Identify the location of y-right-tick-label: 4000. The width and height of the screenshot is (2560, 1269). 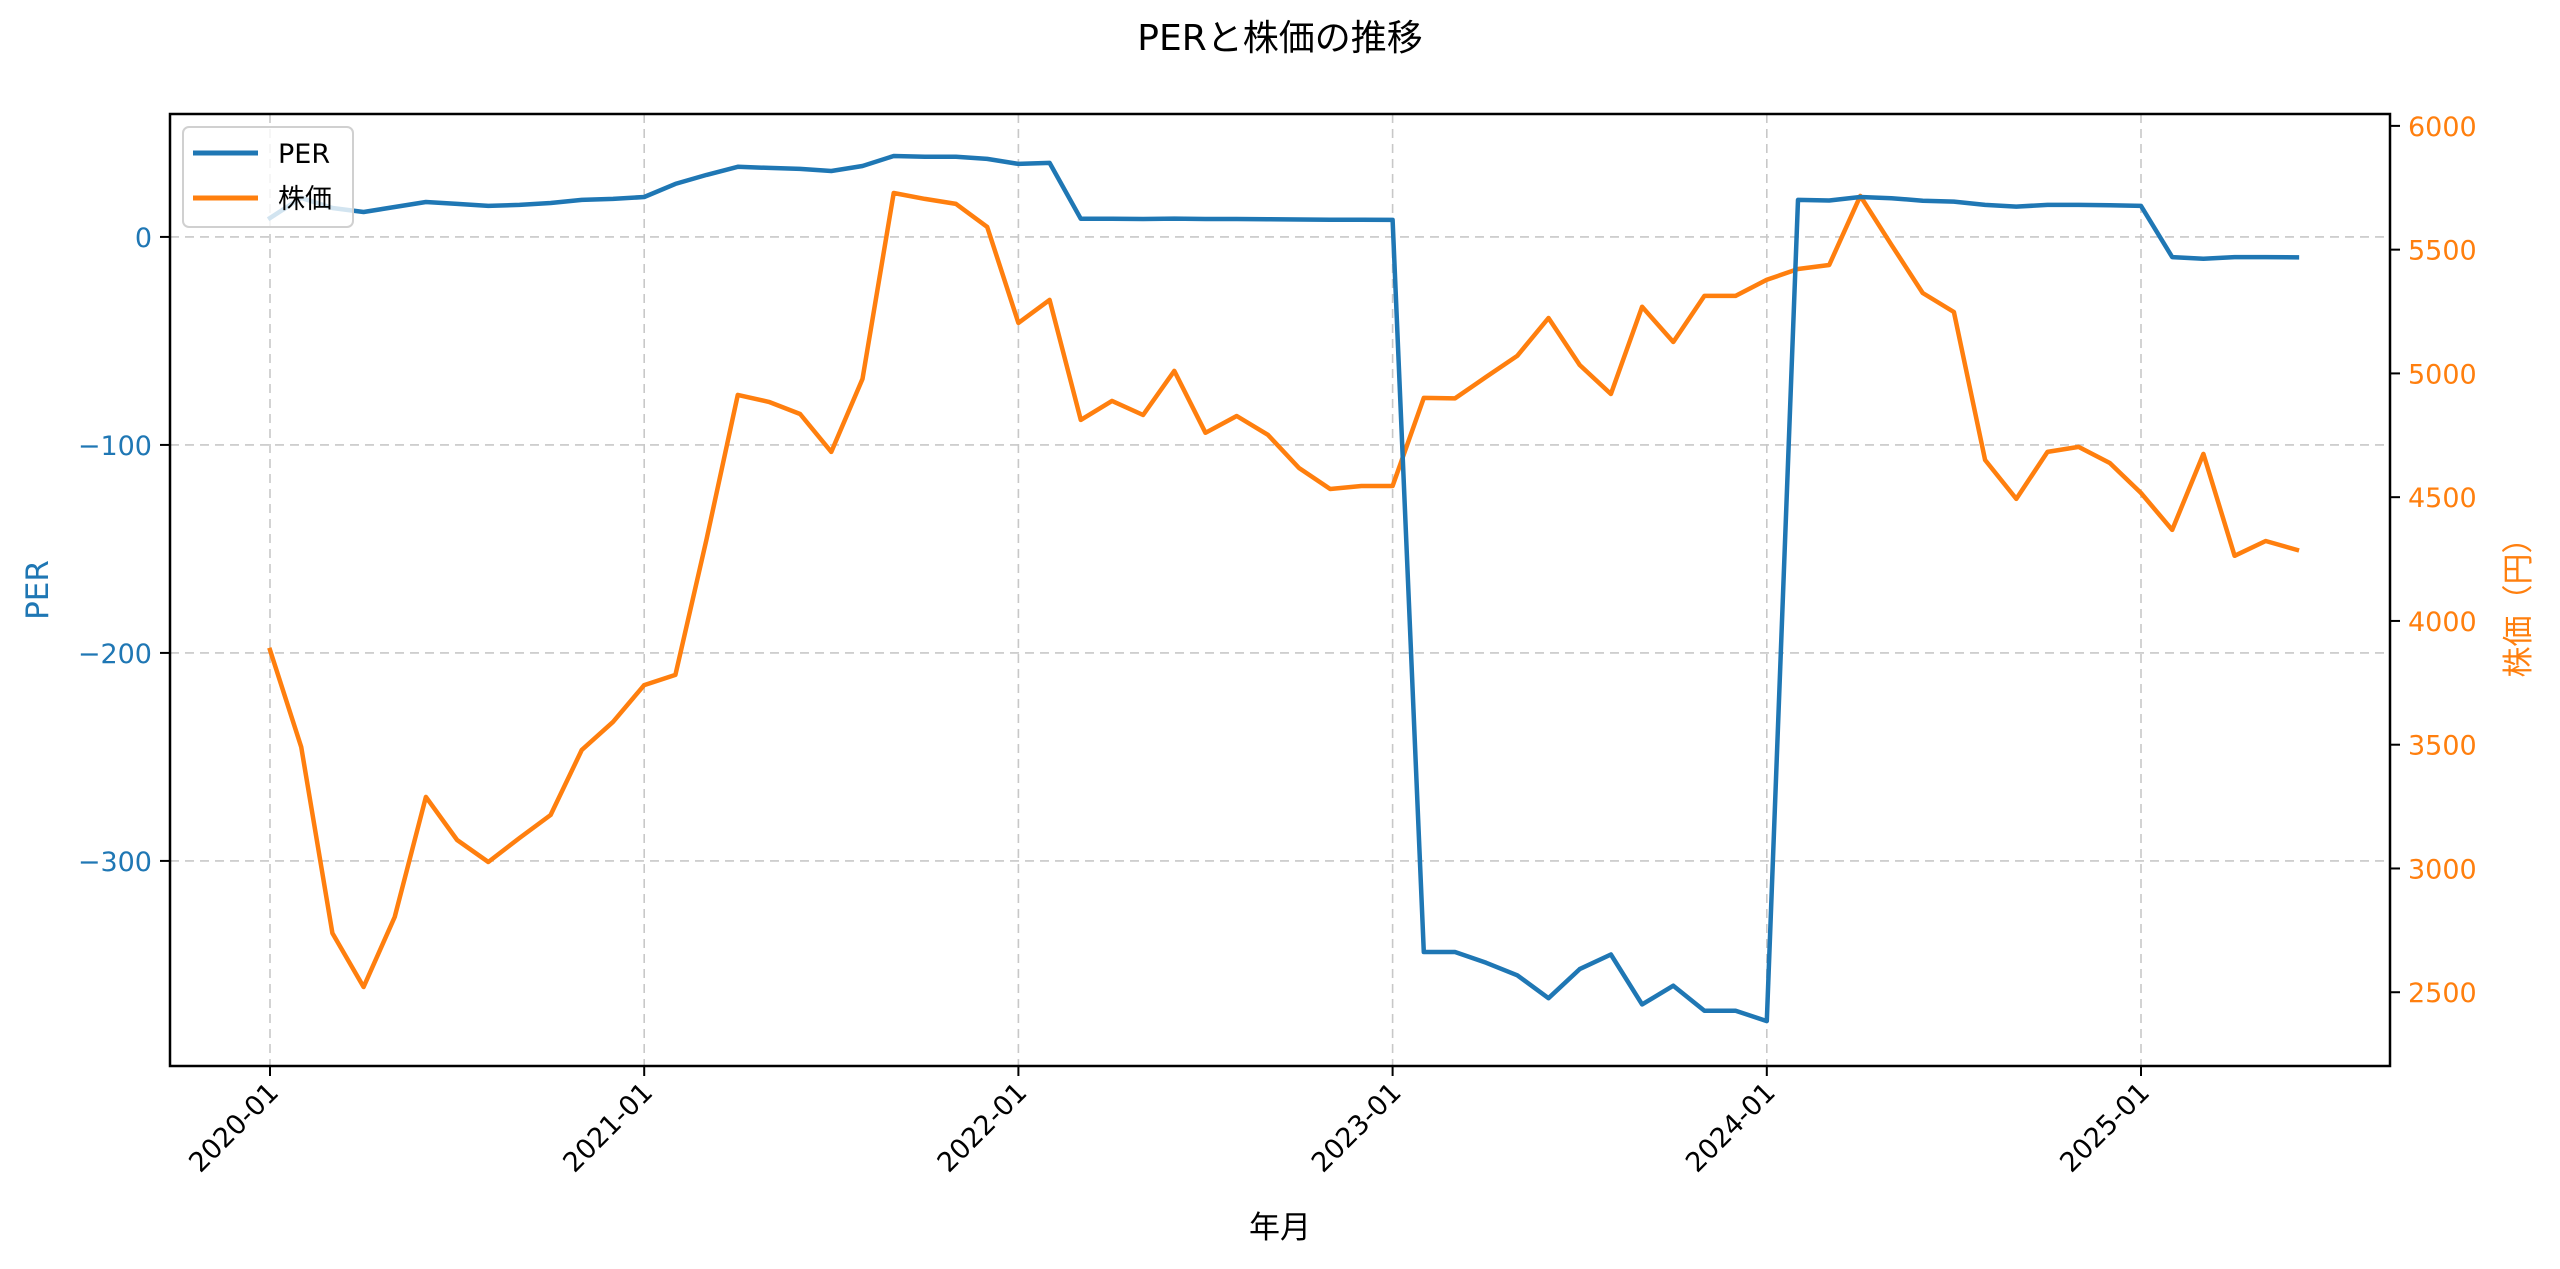
(2442, 622).